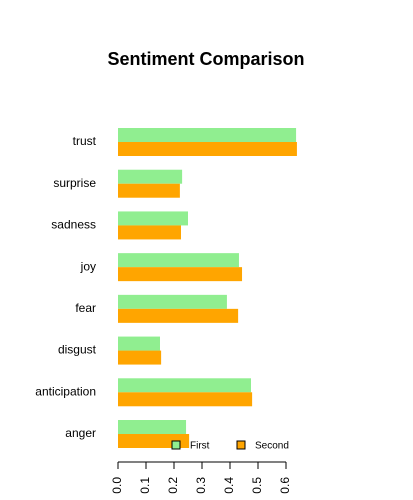 The height and width of the screenshot is (500, 413). What do you see at coordinates (201, 485) in the screenshot?
I see `x-tick-label: 0.3` at bounding box center [201, 485].